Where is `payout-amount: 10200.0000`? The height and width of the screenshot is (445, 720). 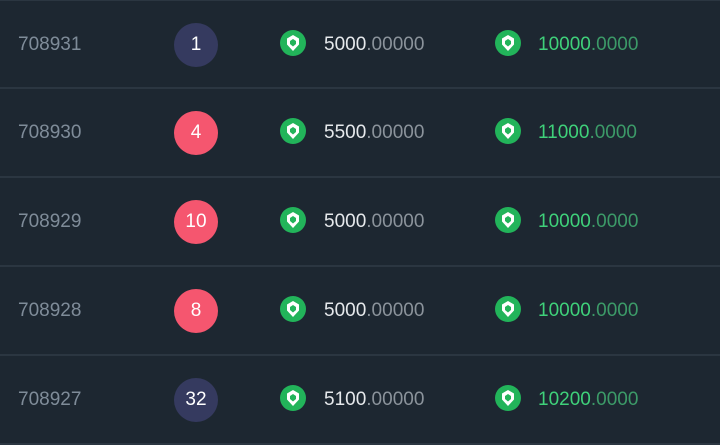
payout-amount: 10200.0000 is located at coordinates (588, 399).